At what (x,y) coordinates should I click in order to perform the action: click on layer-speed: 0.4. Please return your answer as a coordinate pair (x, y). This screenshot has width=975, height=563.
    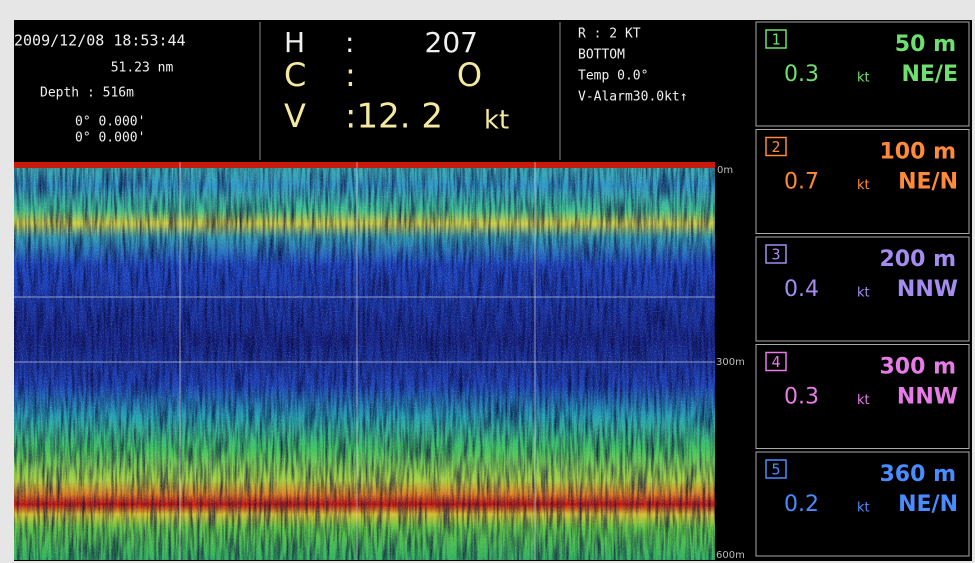
    Looking at the image, I should click on (801, 289).